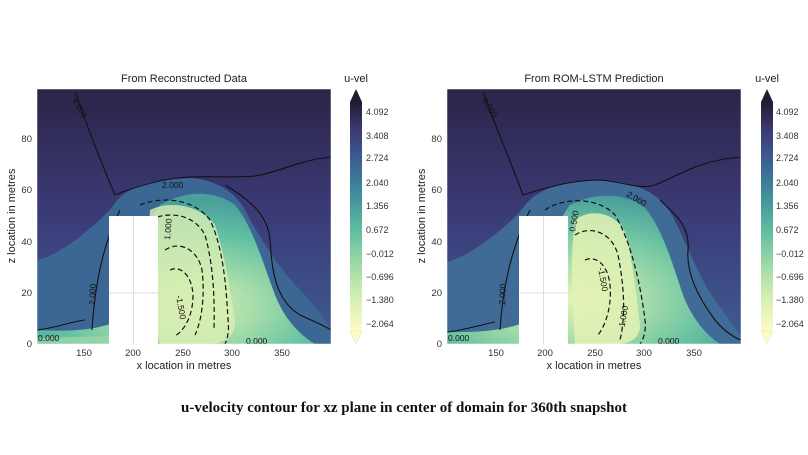  I want to click on right-title: From ROM-LSTM Prediction, so click(593, 79).